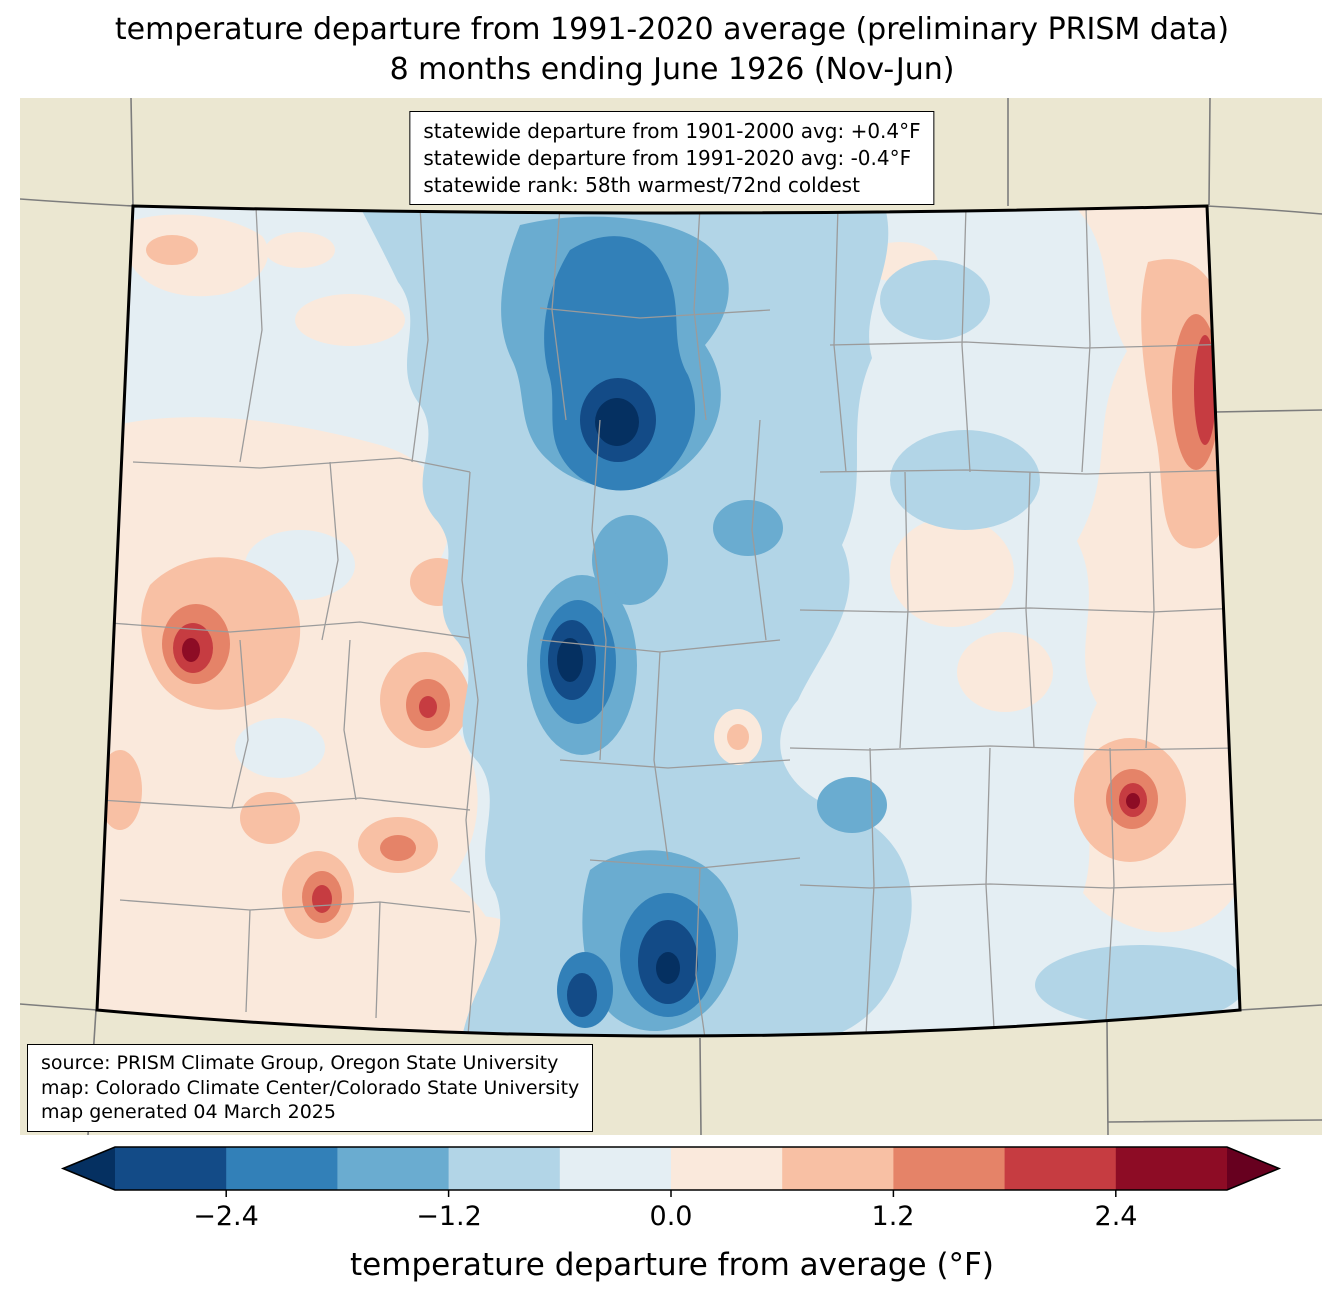  What do you see at coordinates (1253, 1168) in the screenshot?
I see `colorbar-over-arrow` at bounding box center [1253, 1168].